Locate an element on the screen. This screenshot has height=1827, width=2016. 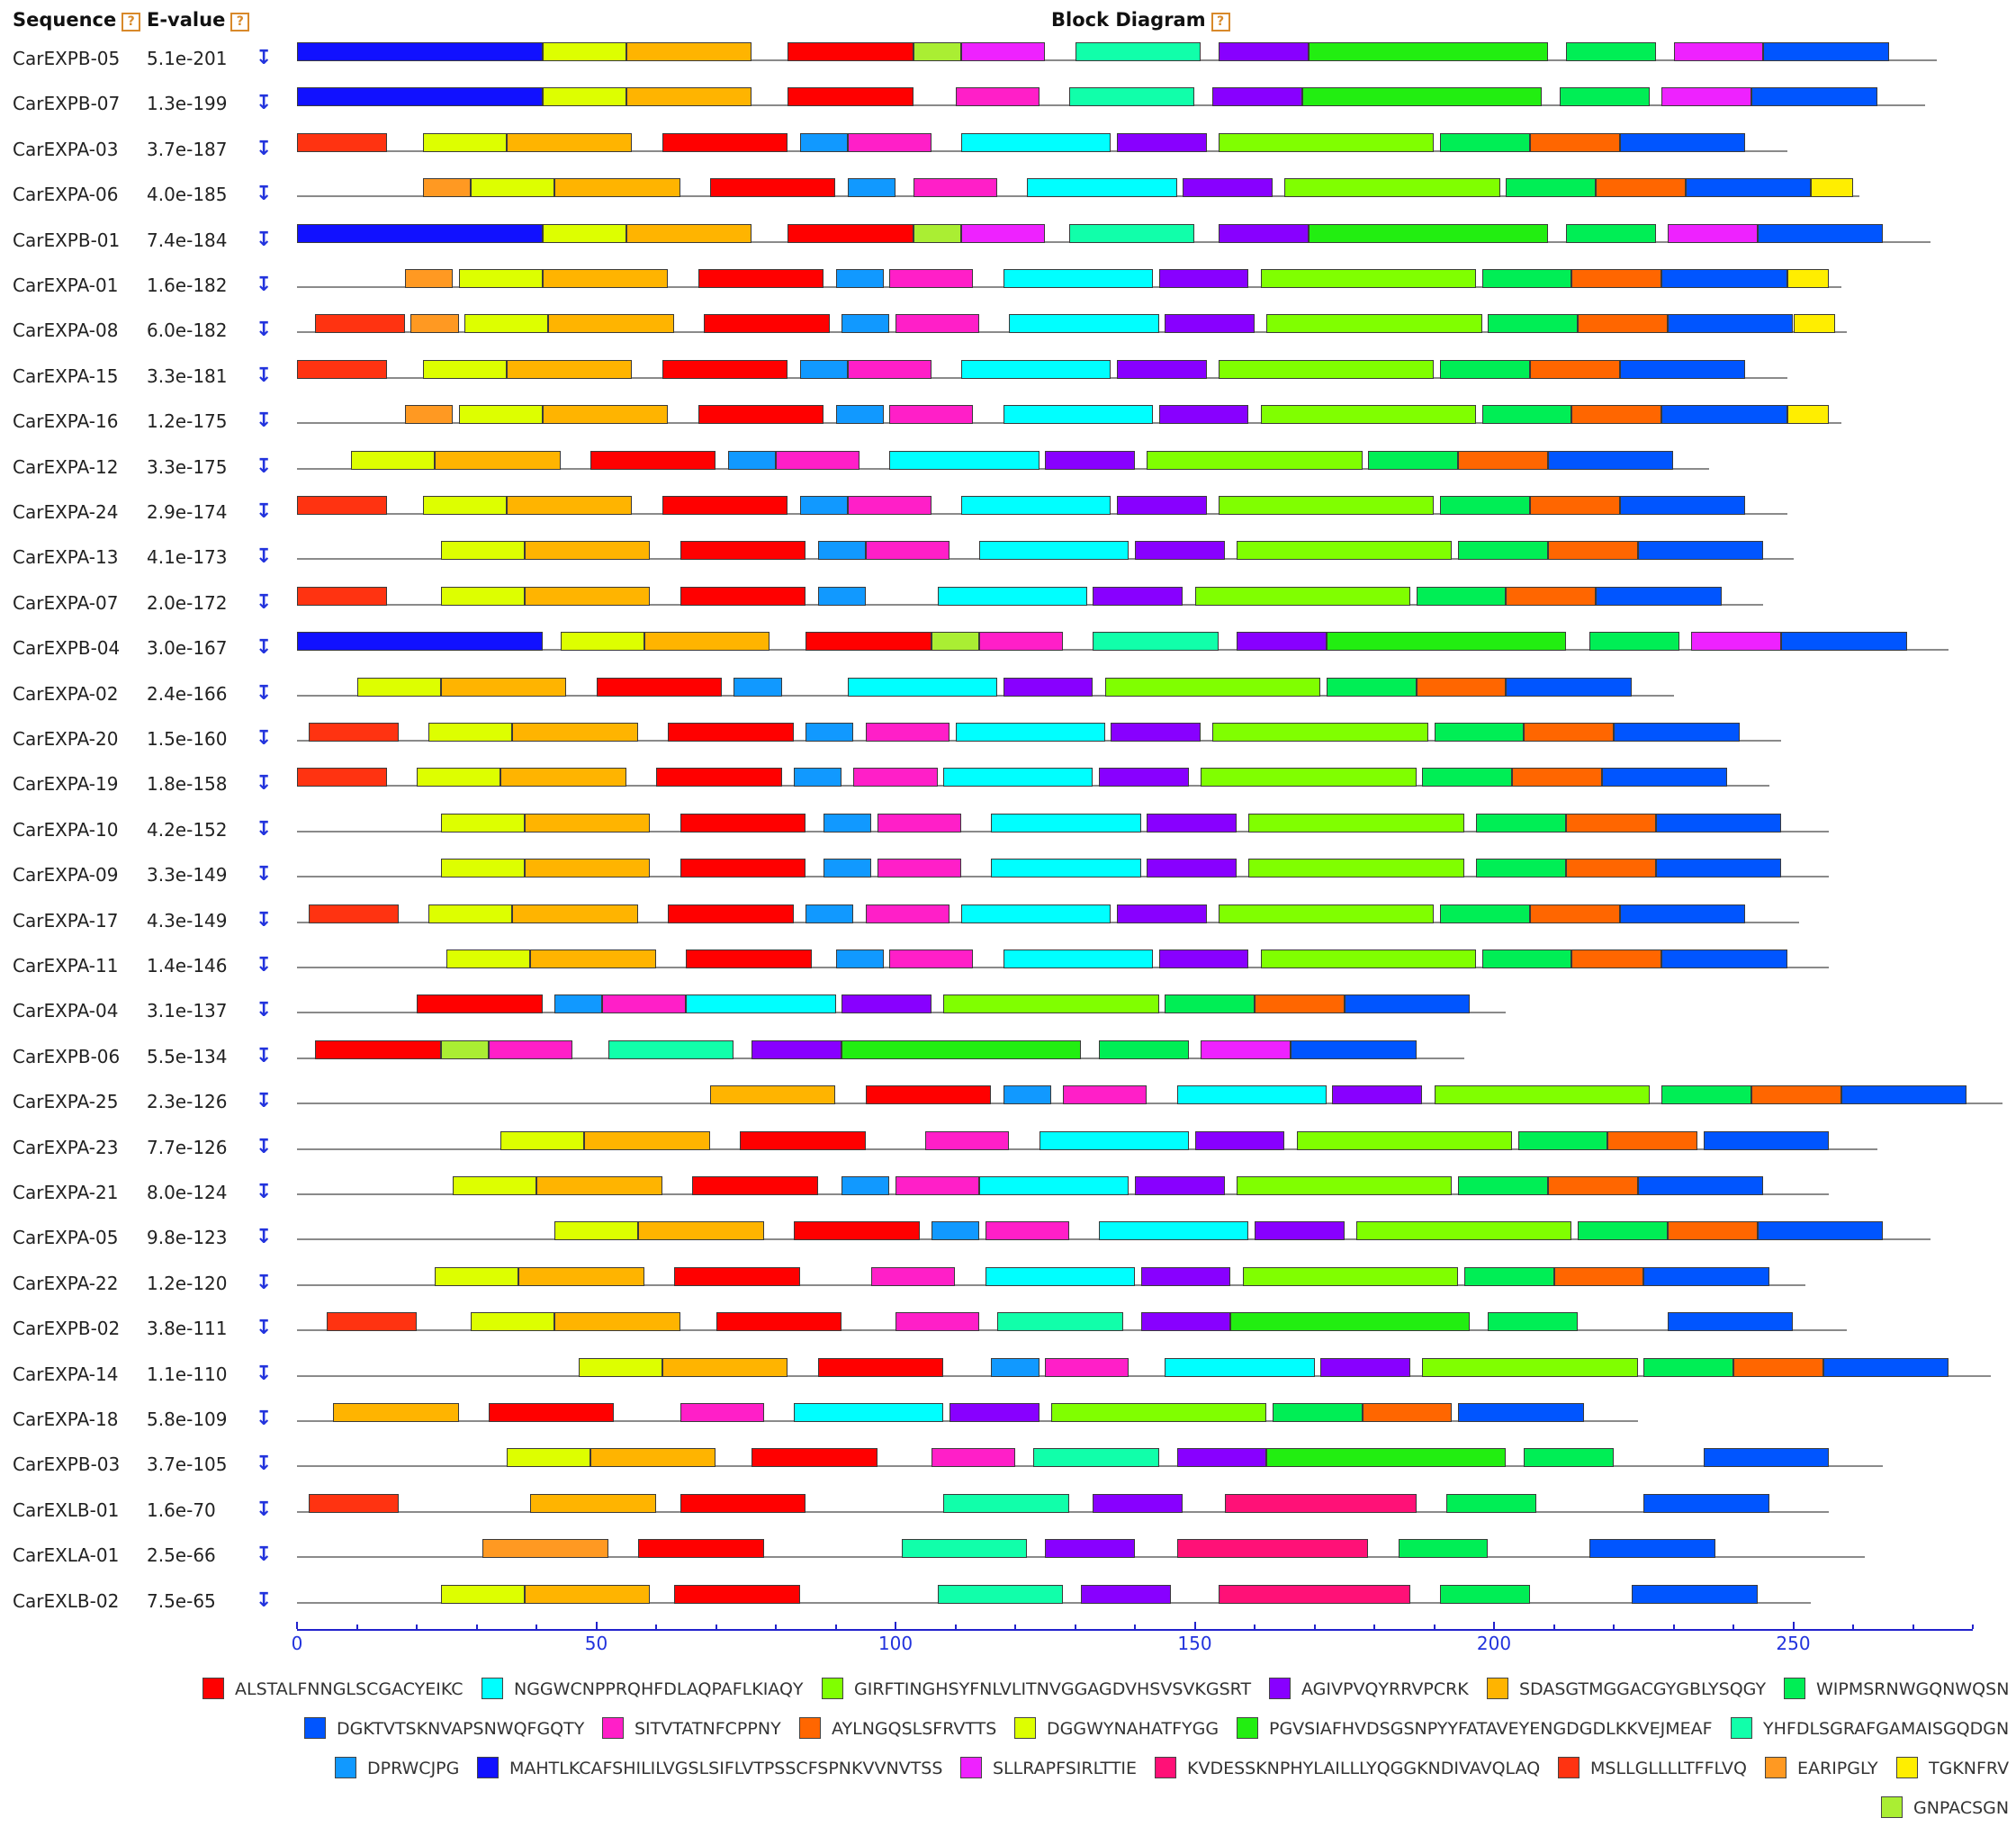
evalue-help-icon: ? is located at coordinates (240, 22).